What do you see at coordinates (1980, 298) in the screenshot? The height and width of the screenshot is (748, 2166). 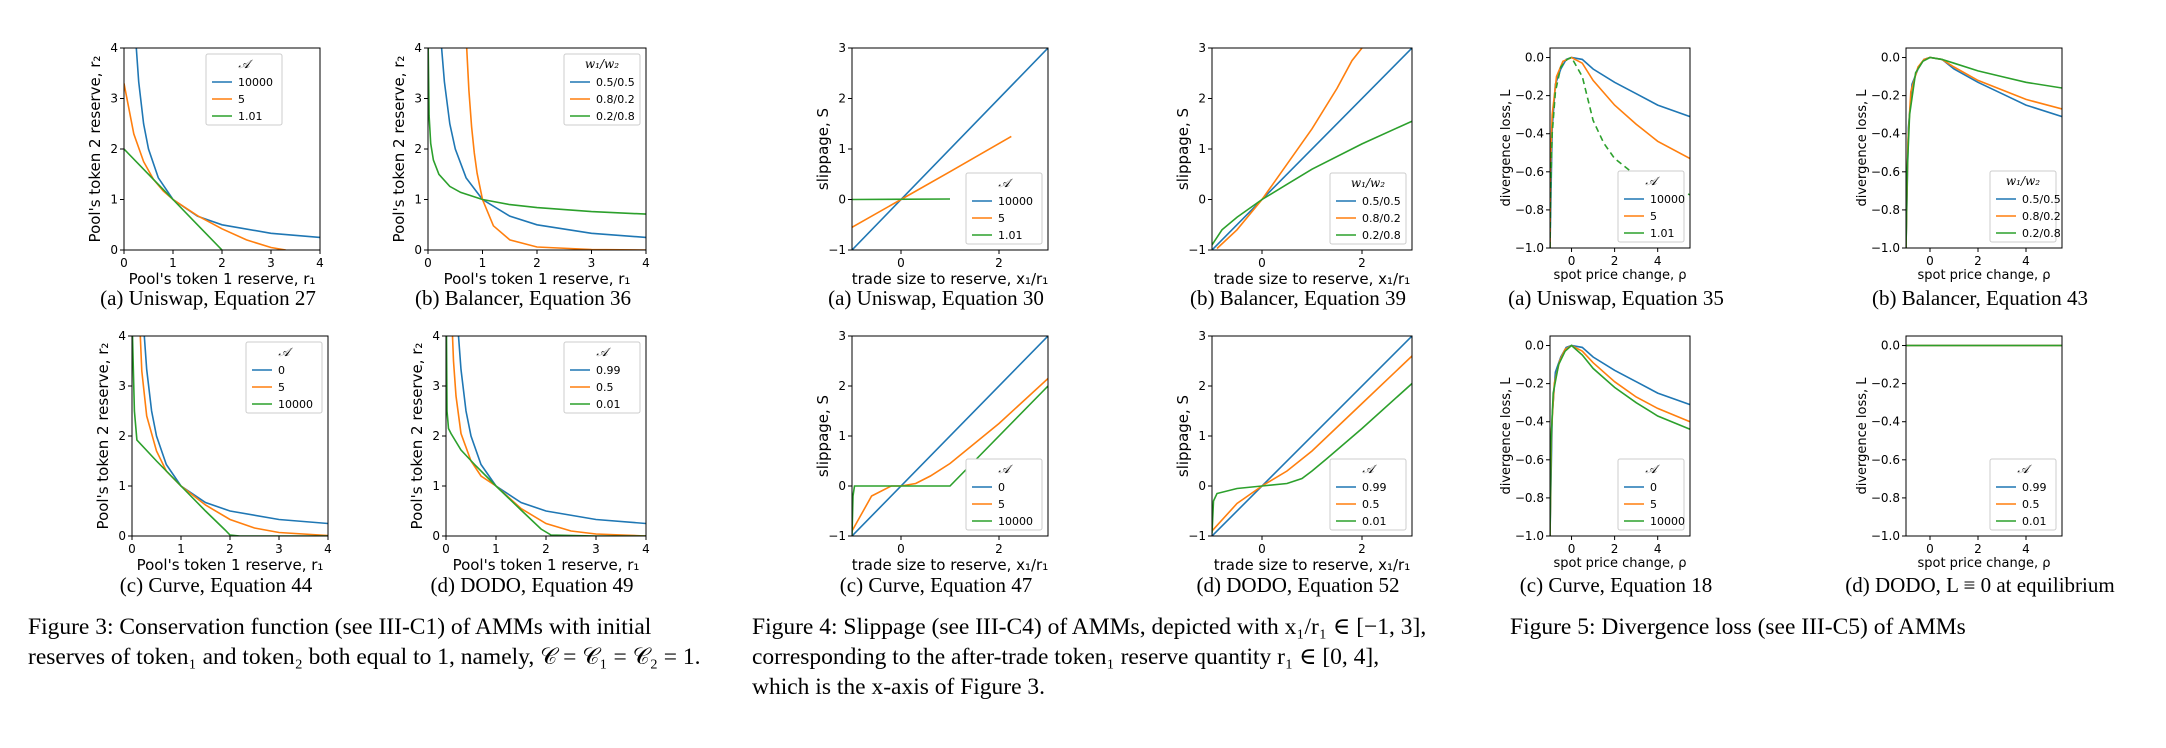 I see `subfigure-caption: (b) Balancer, Equation 43` at bounding box center [1980, 298].